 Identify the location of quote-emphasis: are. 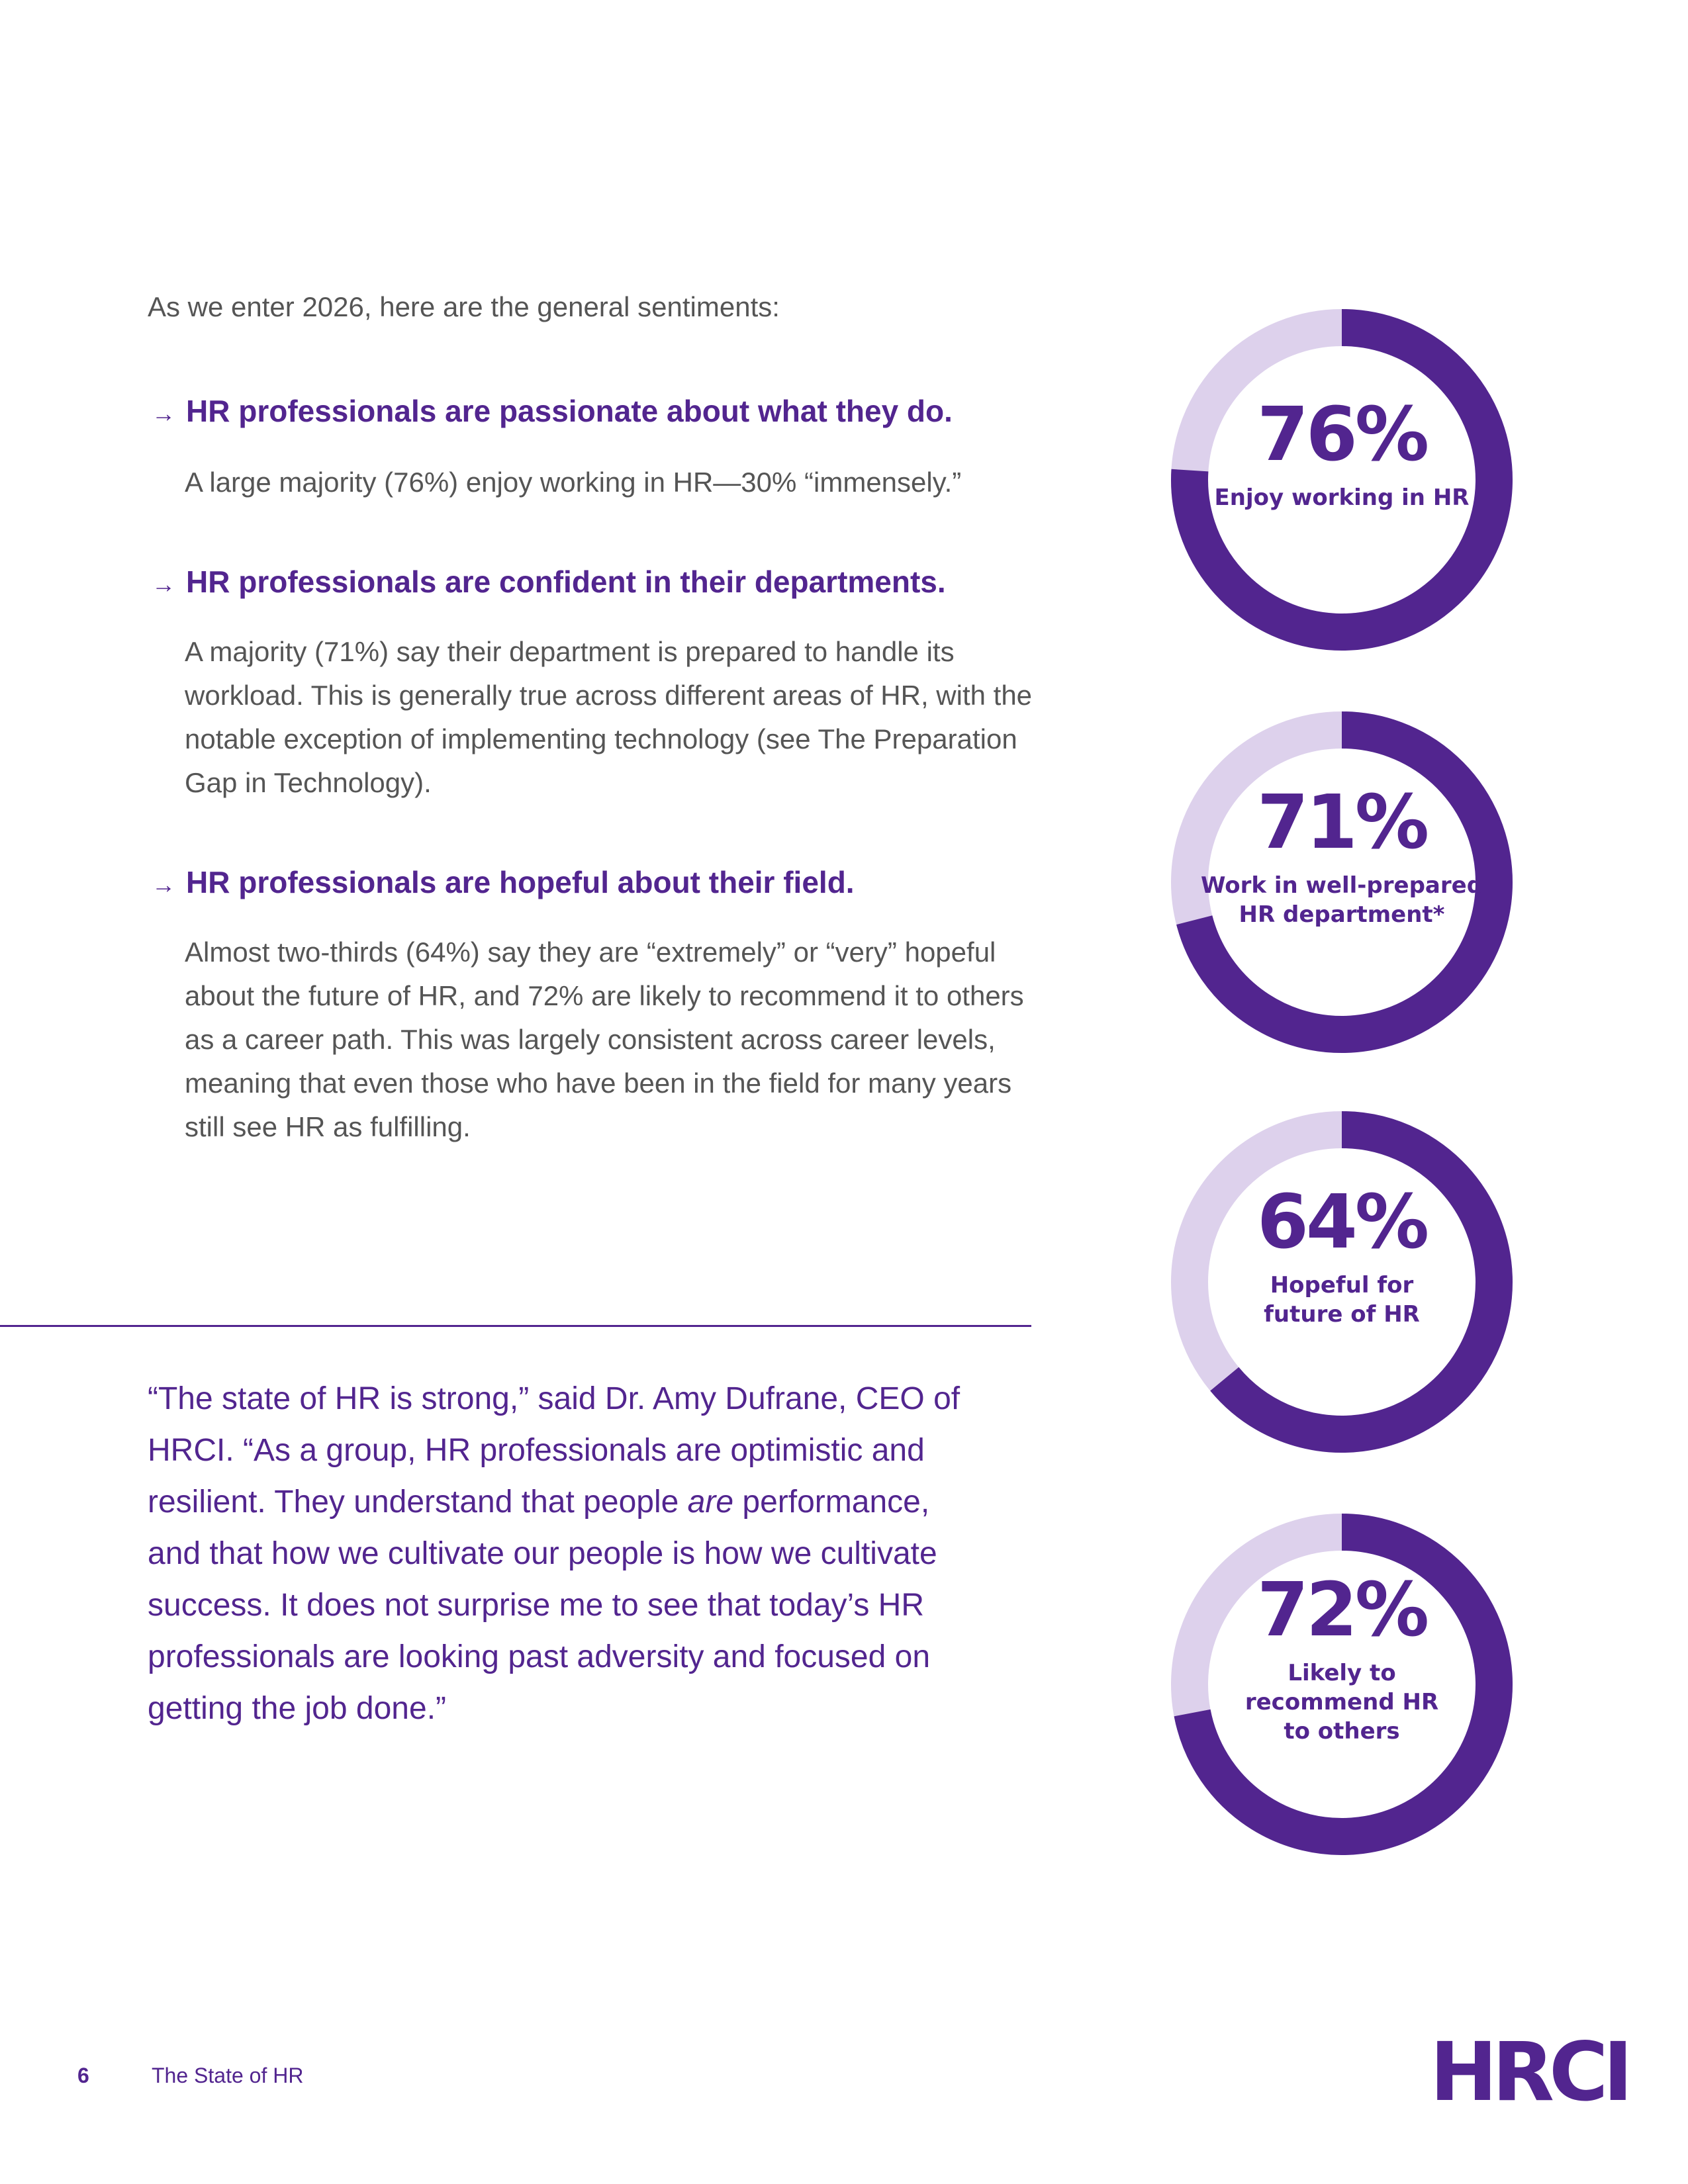
(710, 1502).